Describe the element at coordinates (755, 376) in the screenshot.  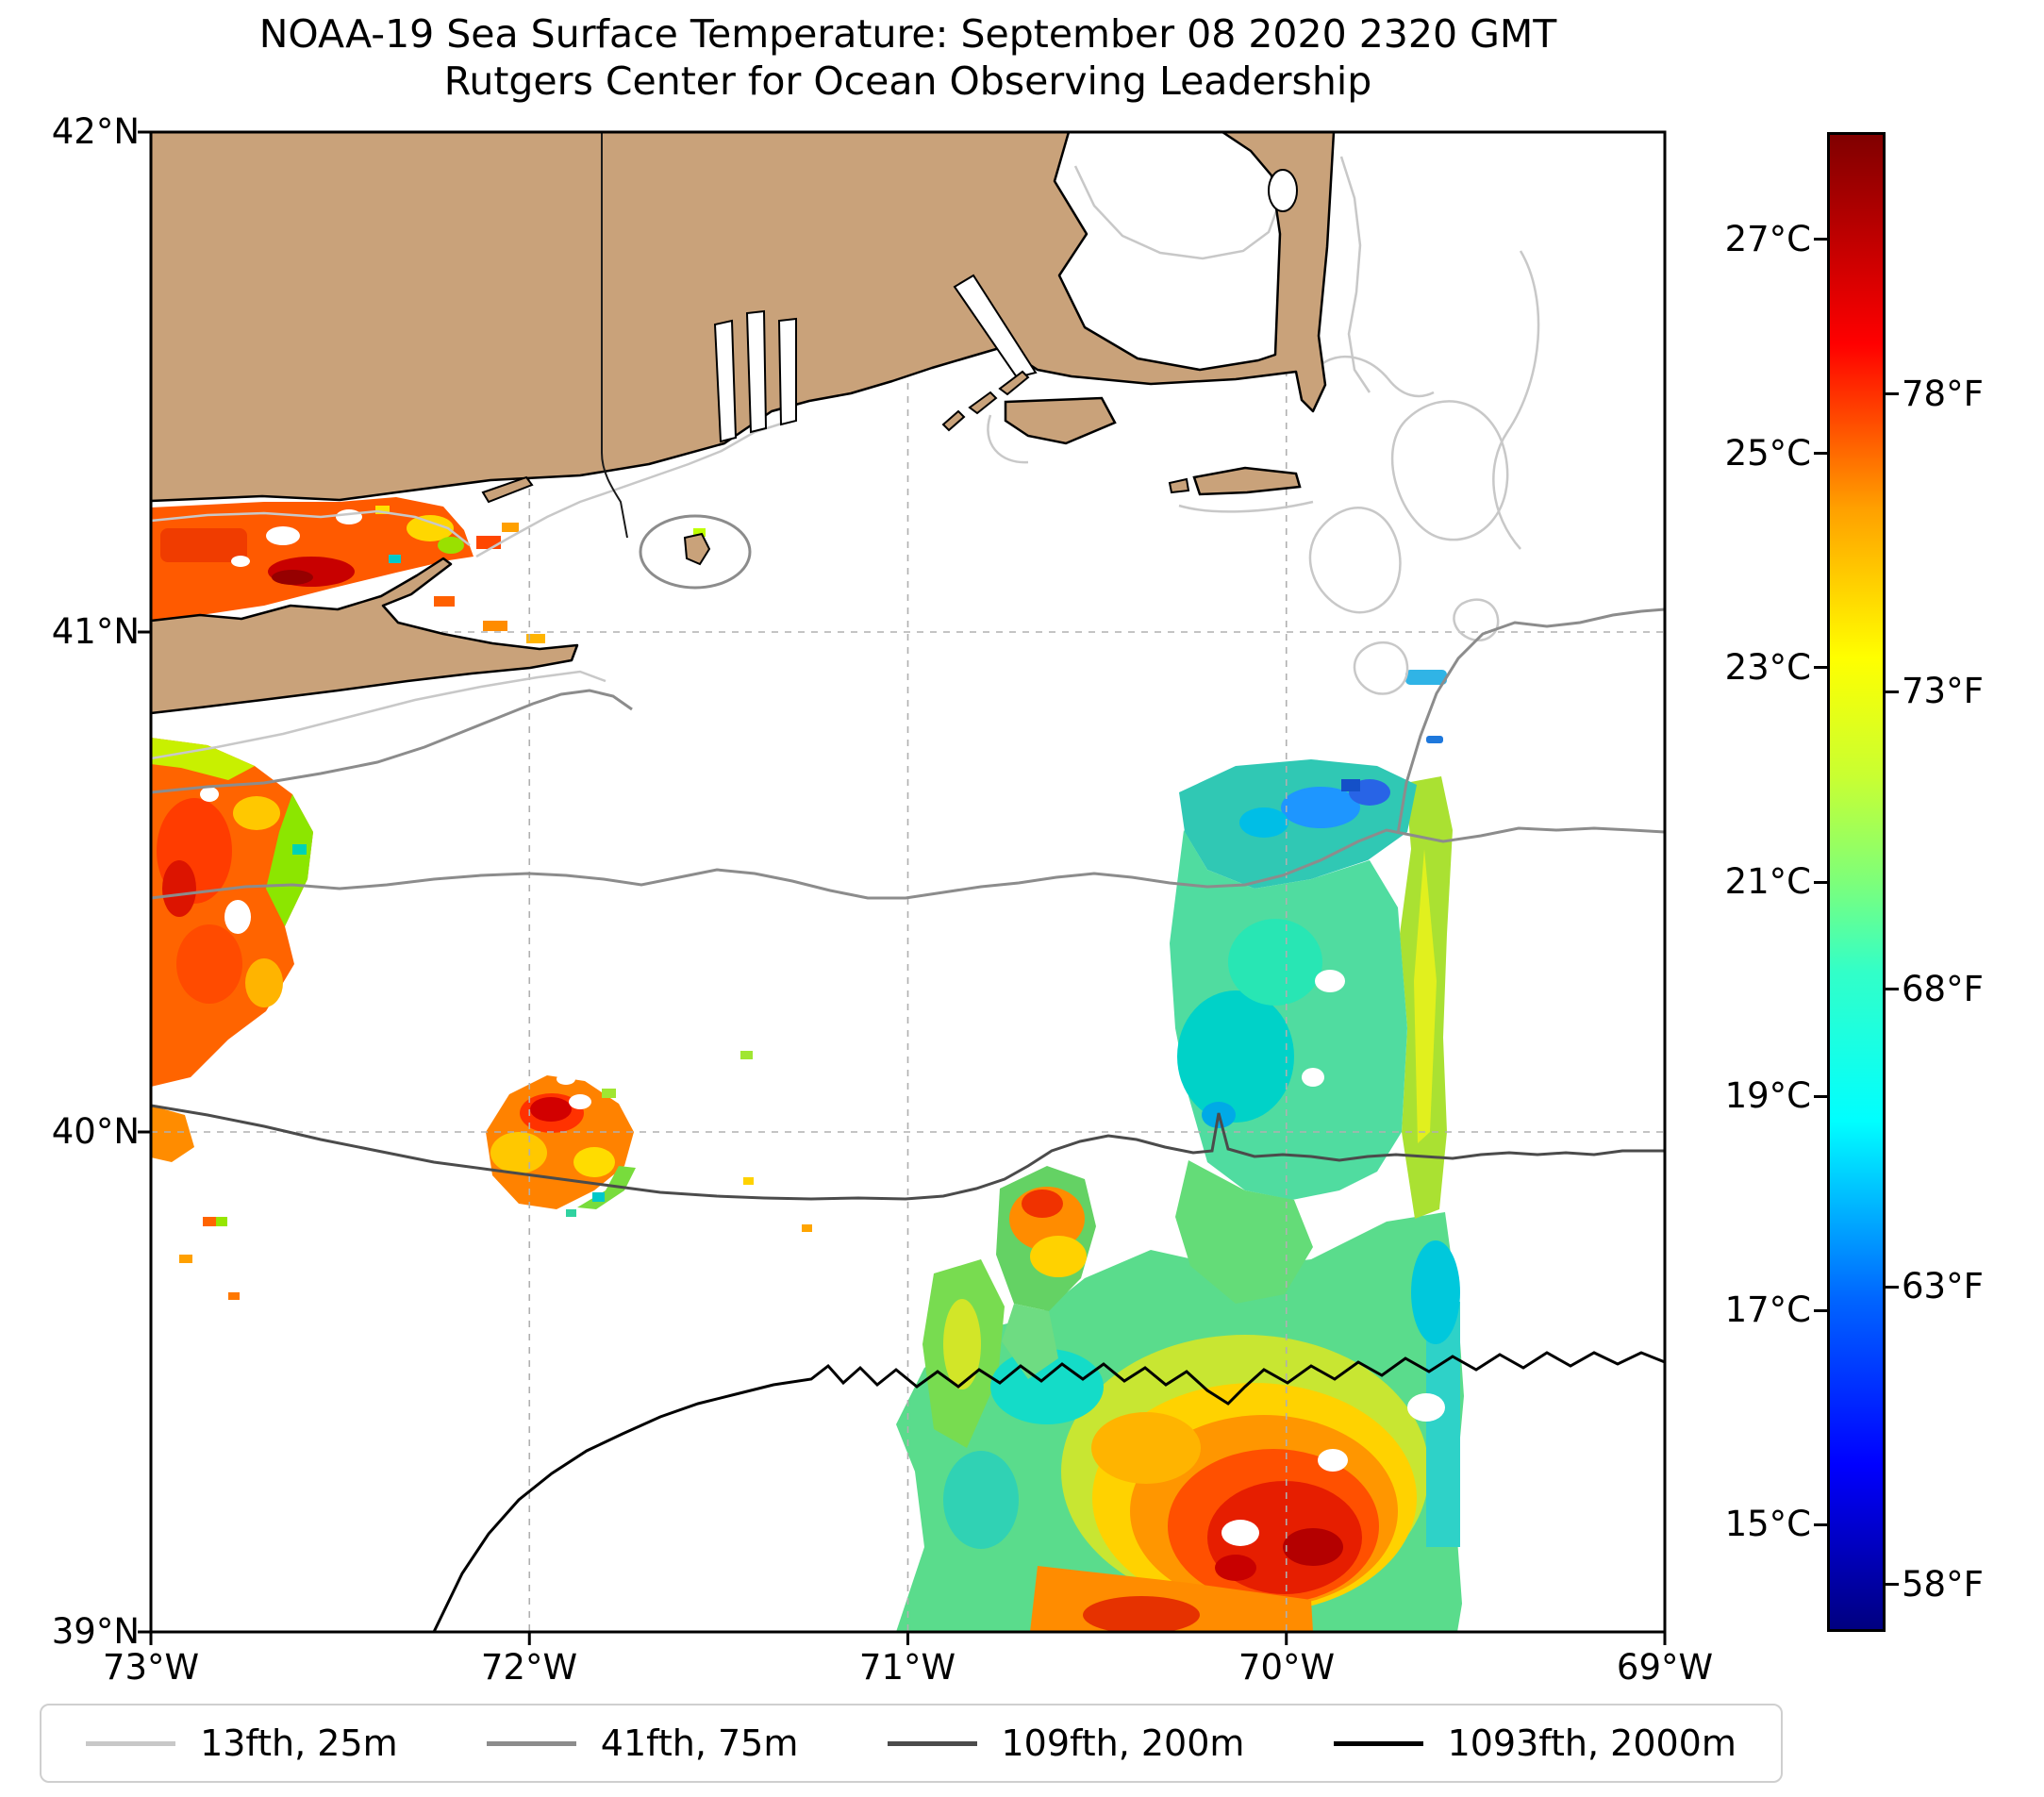
I see `water-narragansett-bay` at that location.